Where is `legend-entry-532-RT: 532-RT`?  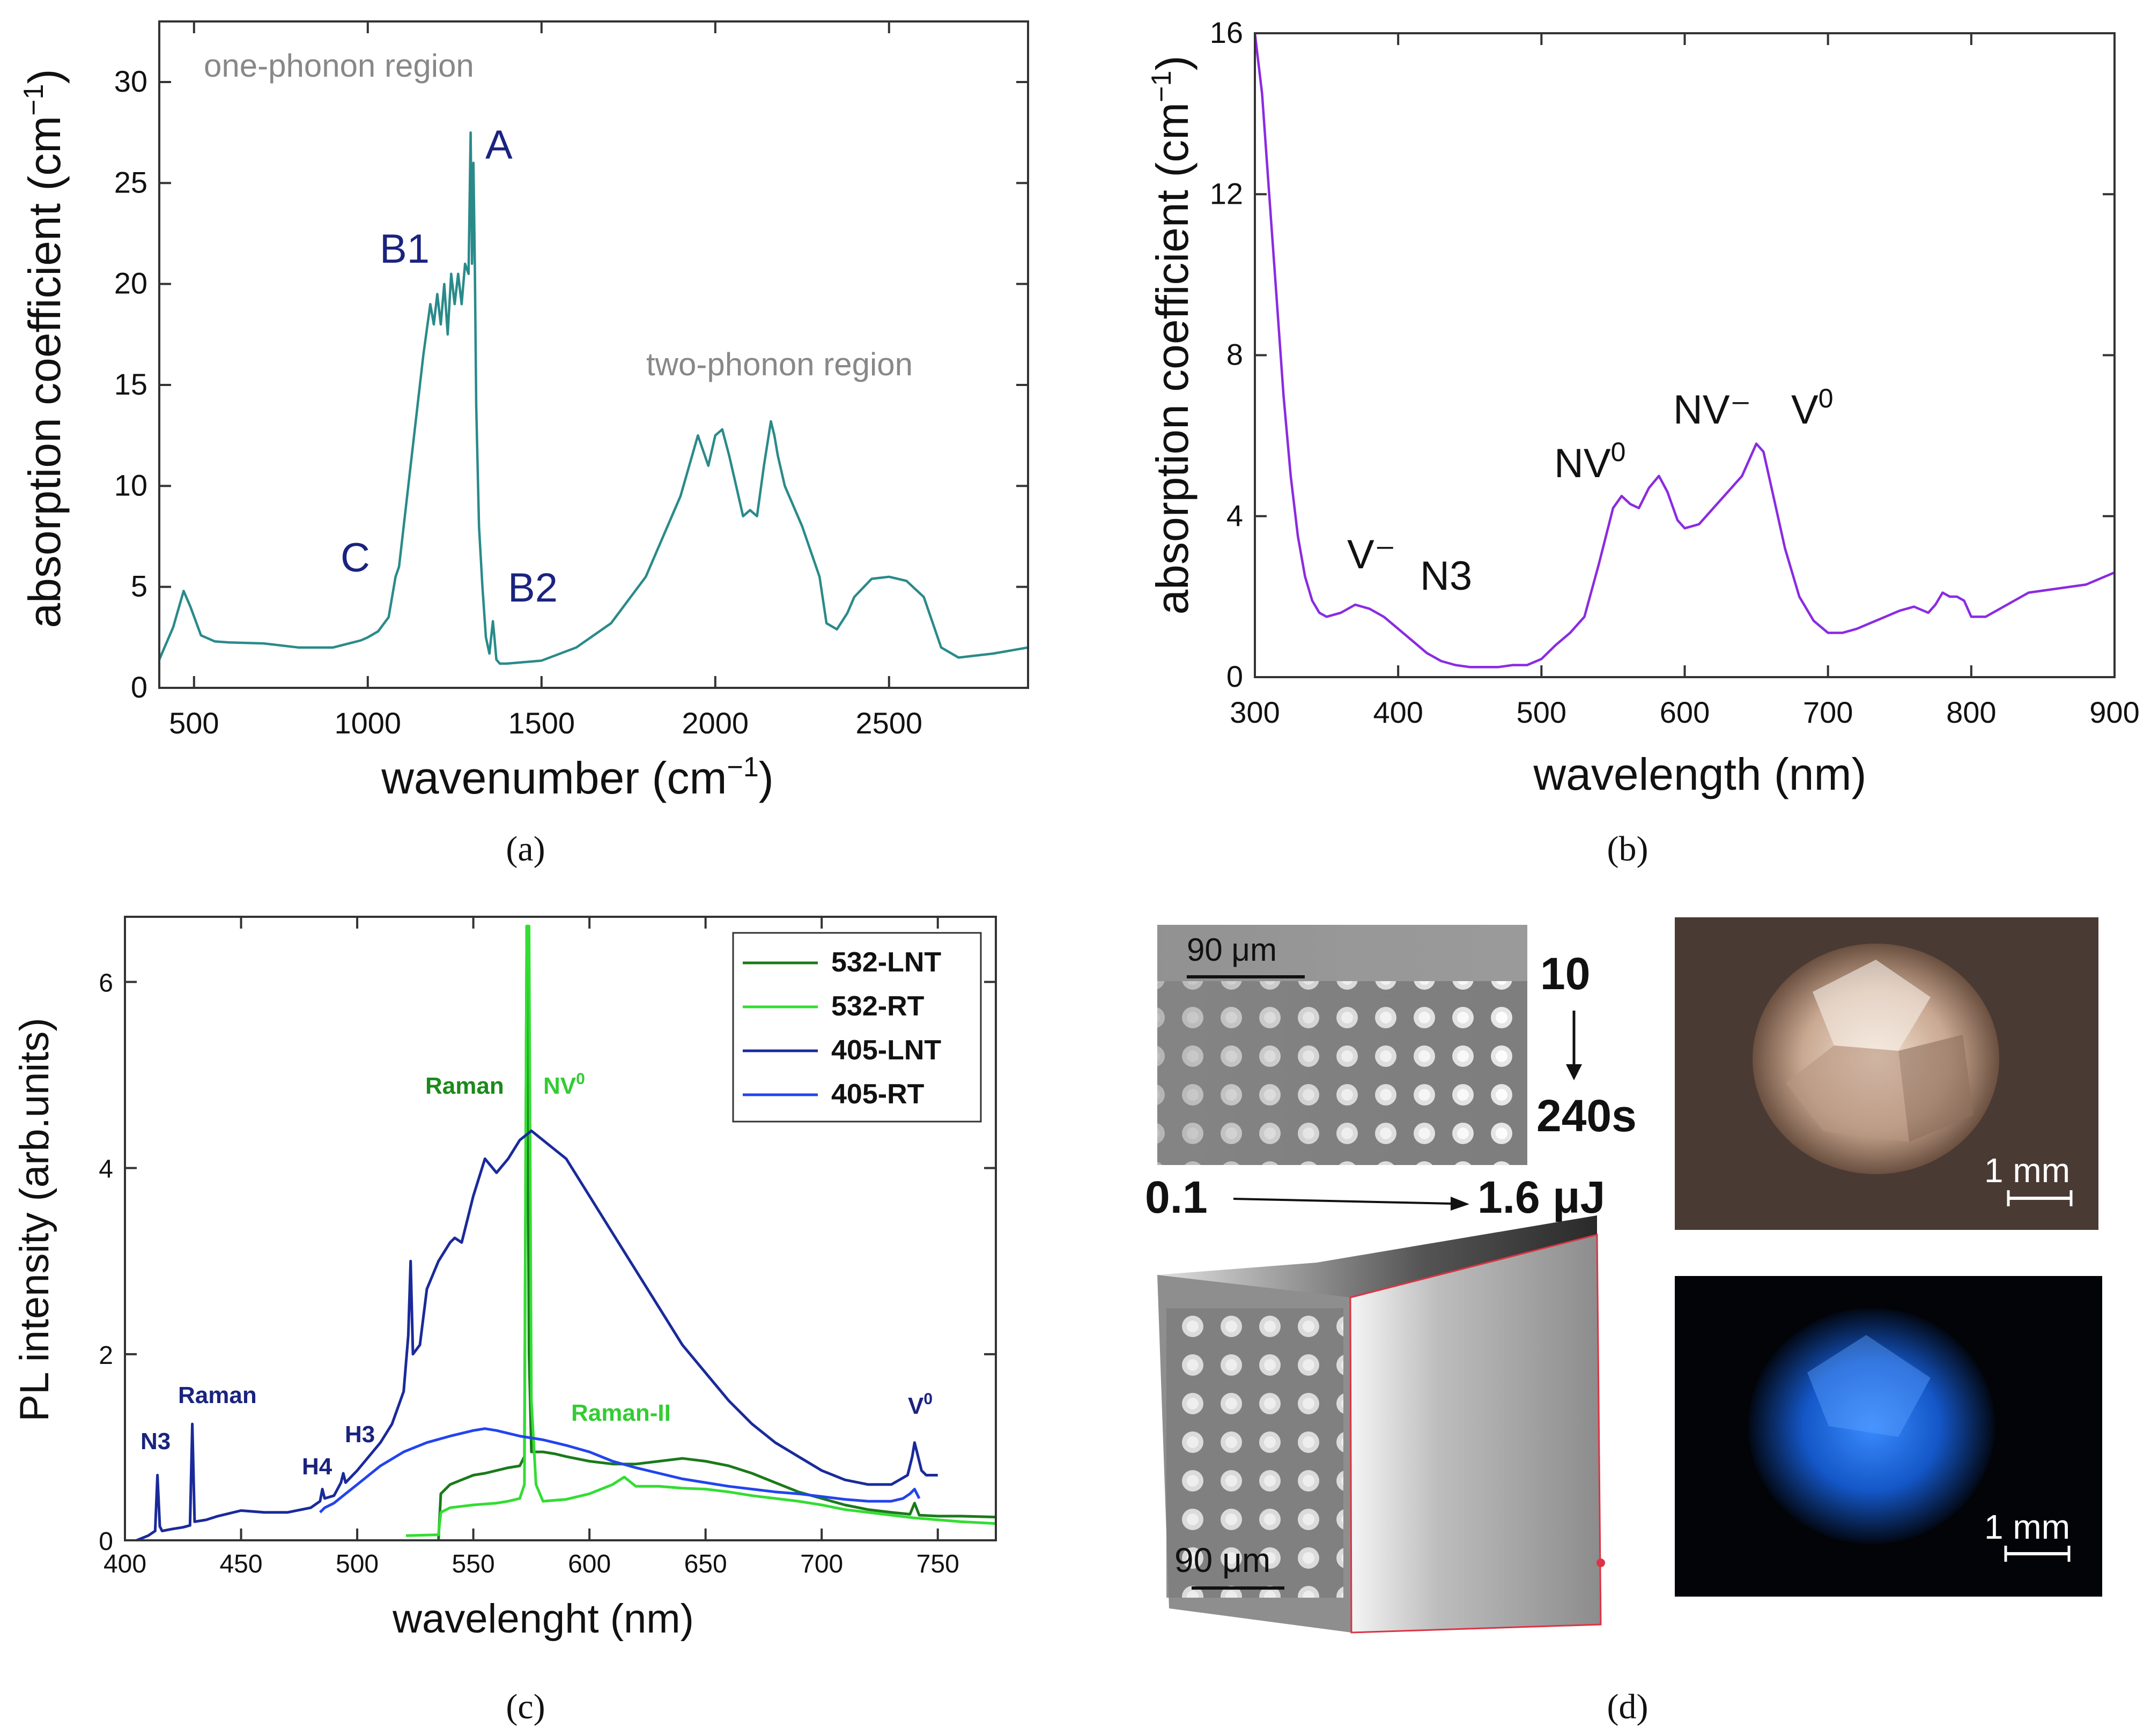 legend-entry-532-RT: 532-RT is located at coordinates (834, 1007).